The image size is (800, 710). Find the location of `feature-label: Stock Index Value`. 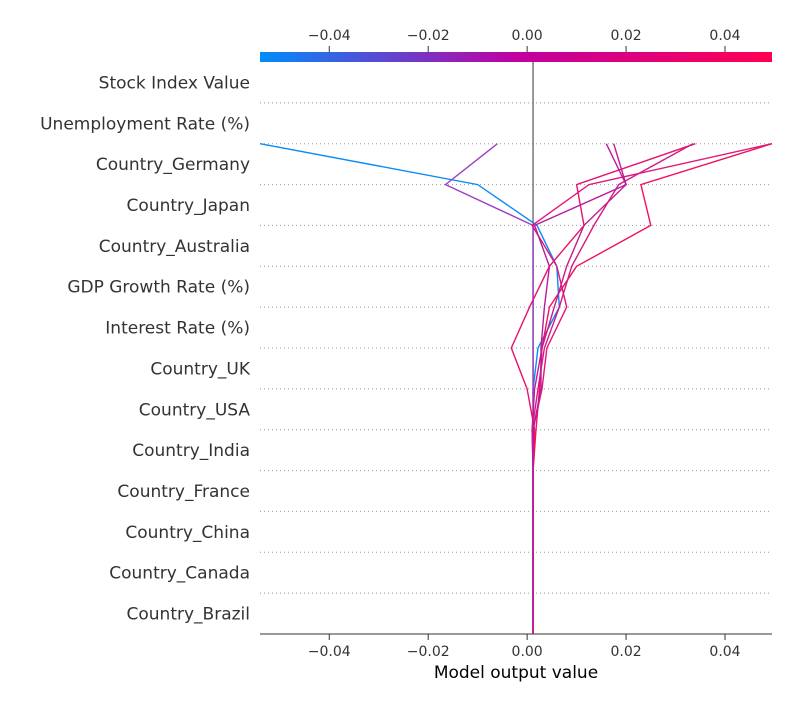

feature-label: Stock Index Value is located at coordinates (174, 83).